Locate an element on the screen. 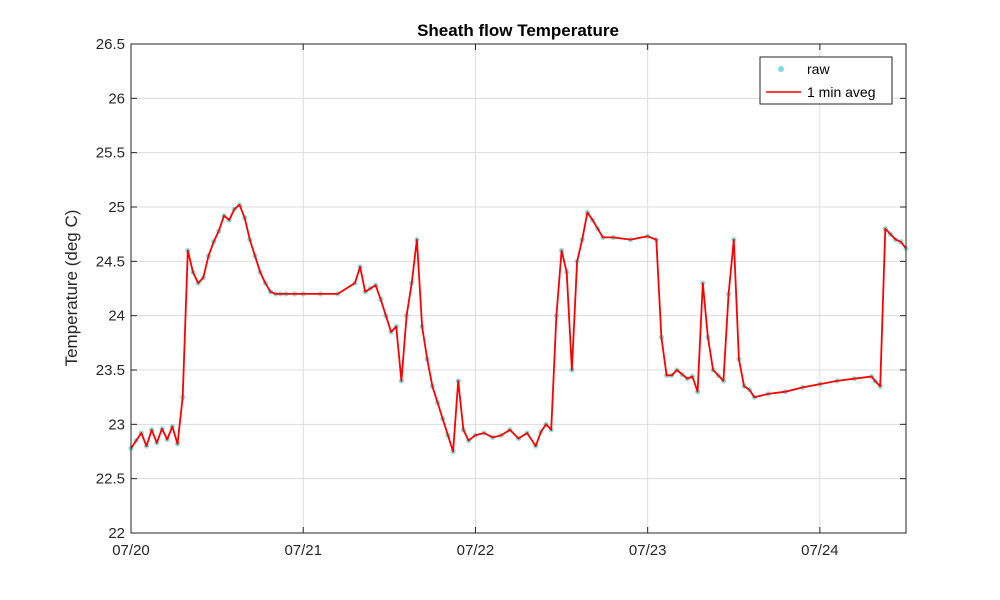  y-tick-label: 23.5 is located at coordinates (110, 370).